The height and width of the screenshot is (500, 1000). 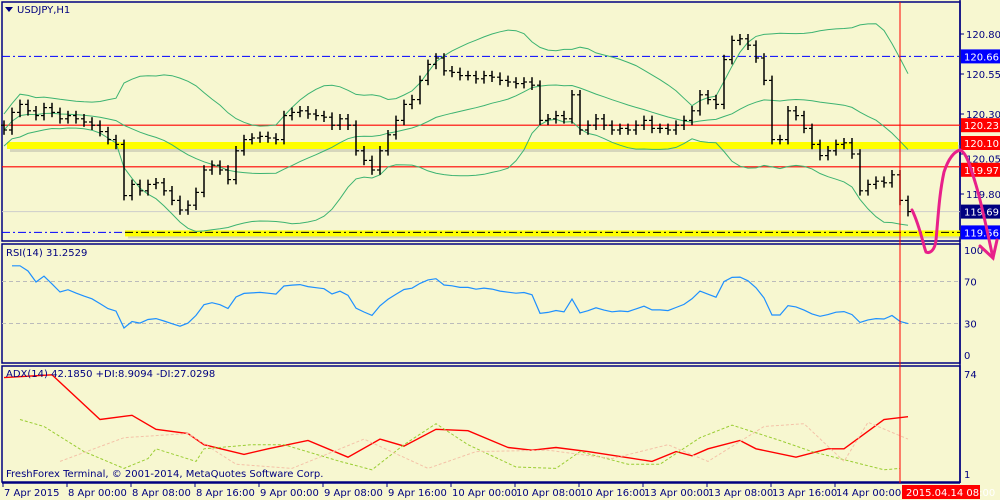 I want to click on symbol-menu-triangle-icon, so click(x=9, y=9).